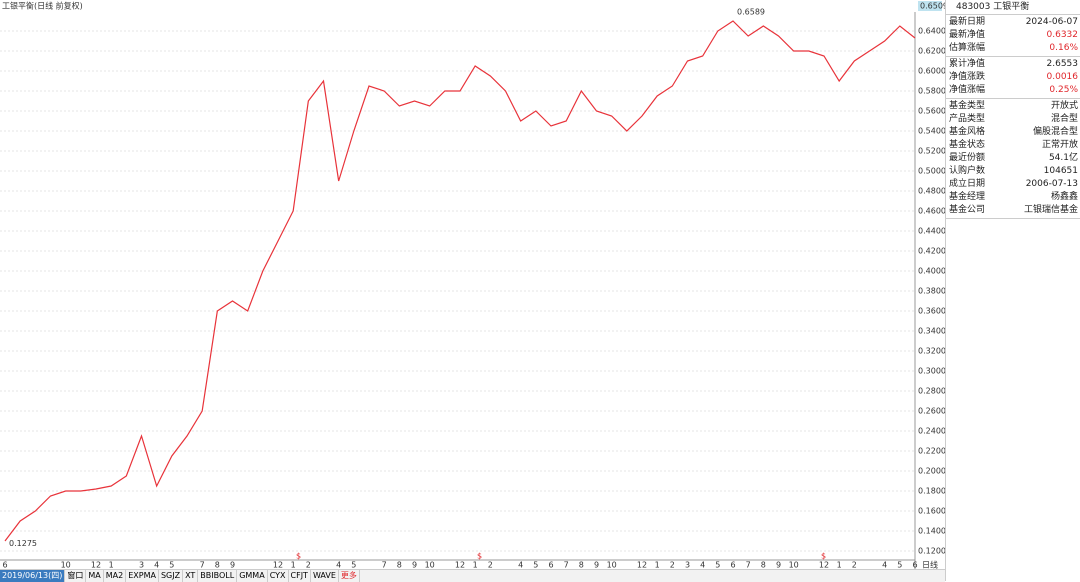  Describe the element at coordinates (967, 35) in the screenshot. I see `info-key: 最新净值` at that location.